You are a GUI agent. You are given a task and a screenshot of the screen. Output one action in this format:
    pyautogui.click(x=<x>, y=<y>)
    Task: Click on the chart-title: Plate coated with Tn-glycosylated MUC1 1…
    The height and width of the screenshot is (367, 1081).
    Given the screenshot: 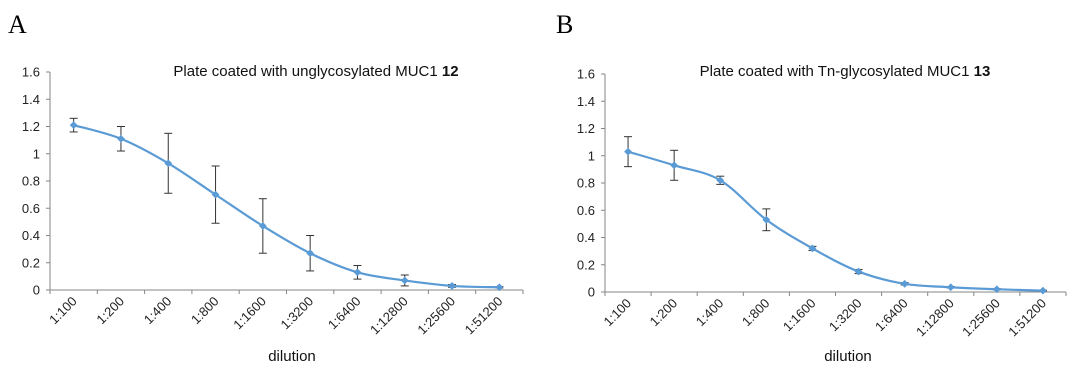 What is the action you would take?
    pyautogui.click(x=845, y=71)
    